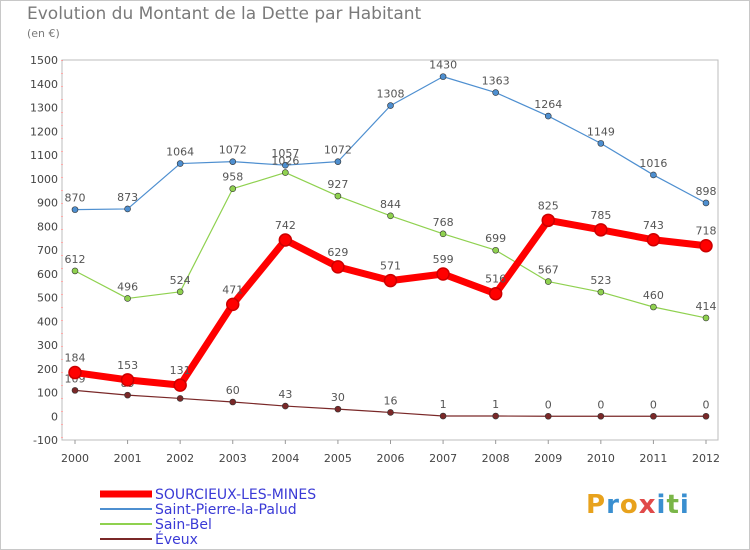 This screenshot has width=750, height=550. I want to click on y-tick-label: 800, so click(47, 226).